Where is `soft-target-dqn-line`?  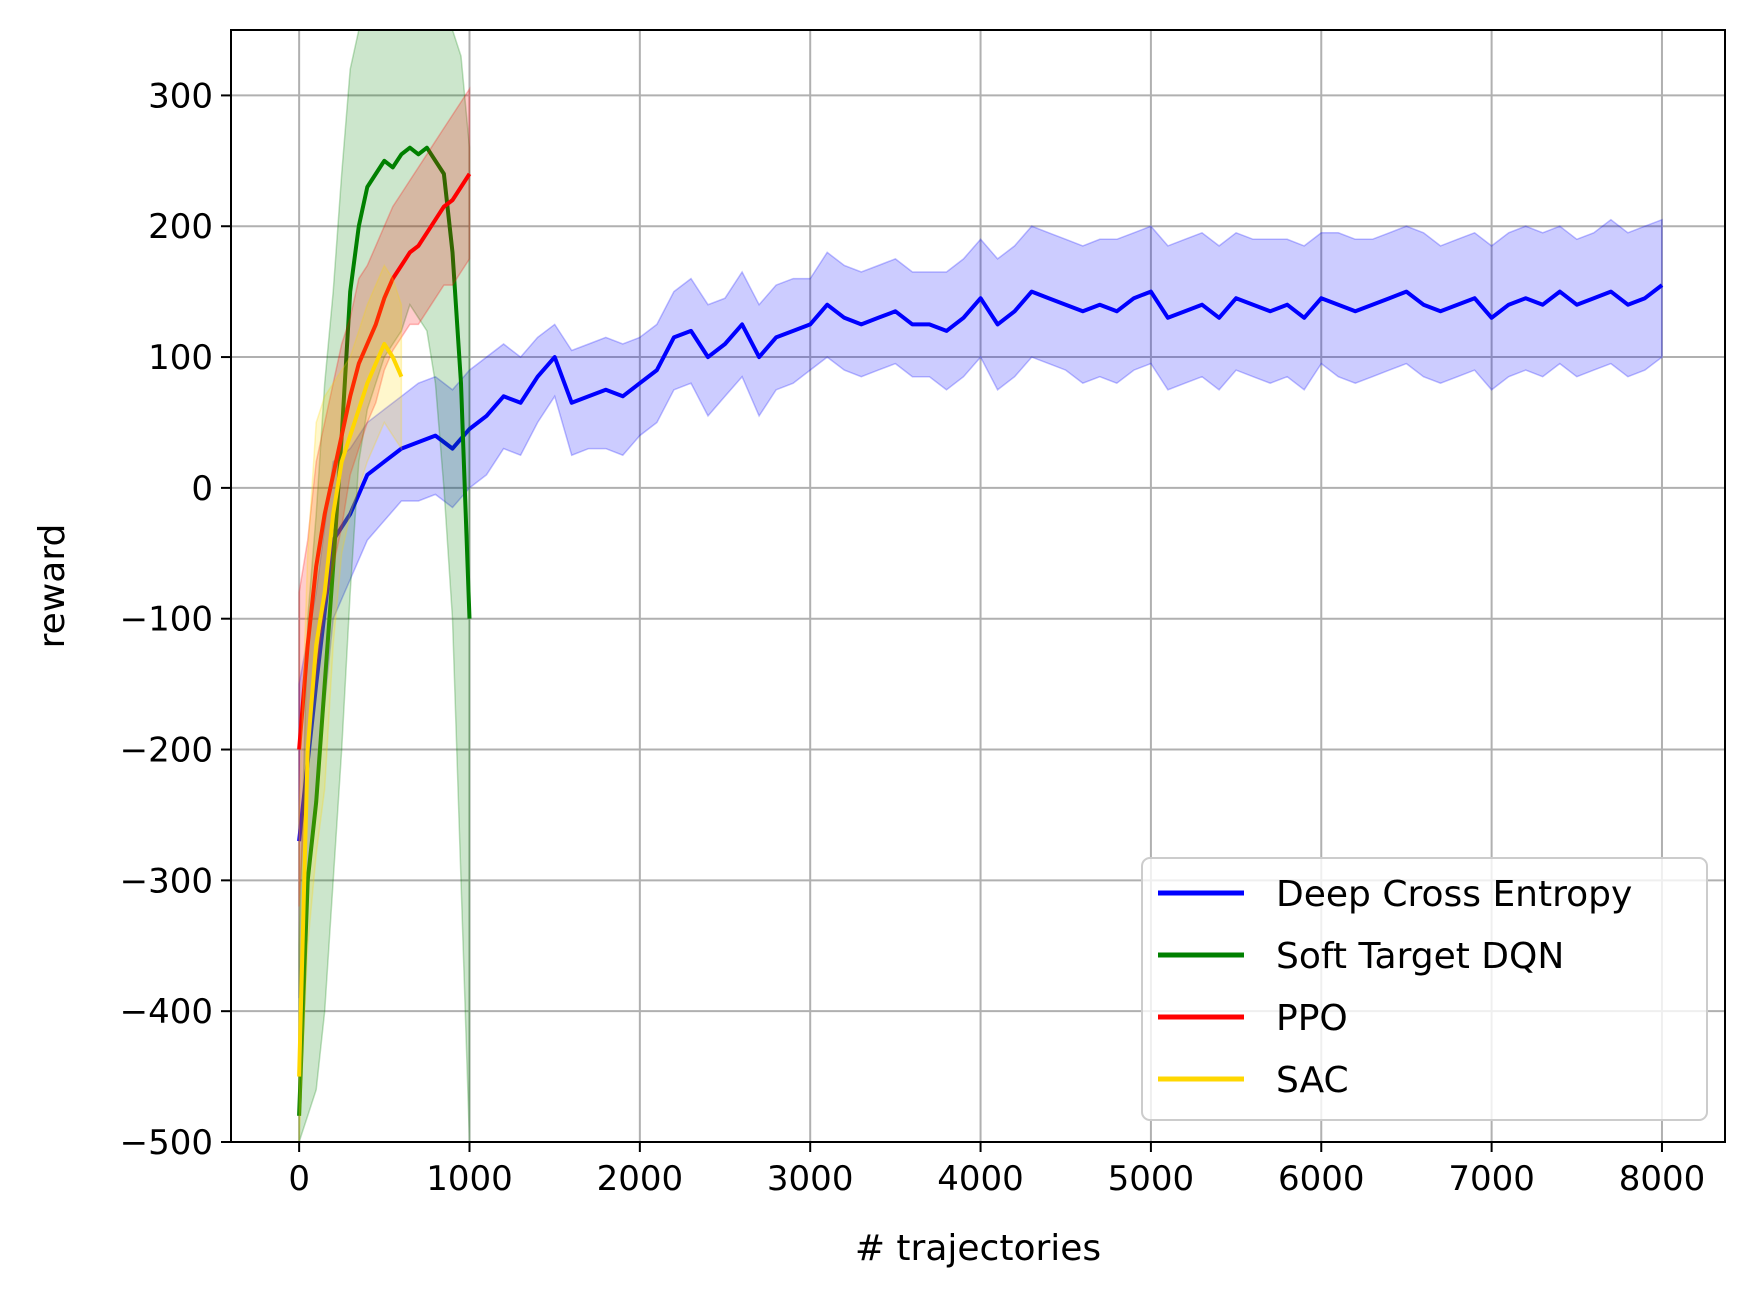
soft-target-dqn-line is located at coordinates (384, 630).